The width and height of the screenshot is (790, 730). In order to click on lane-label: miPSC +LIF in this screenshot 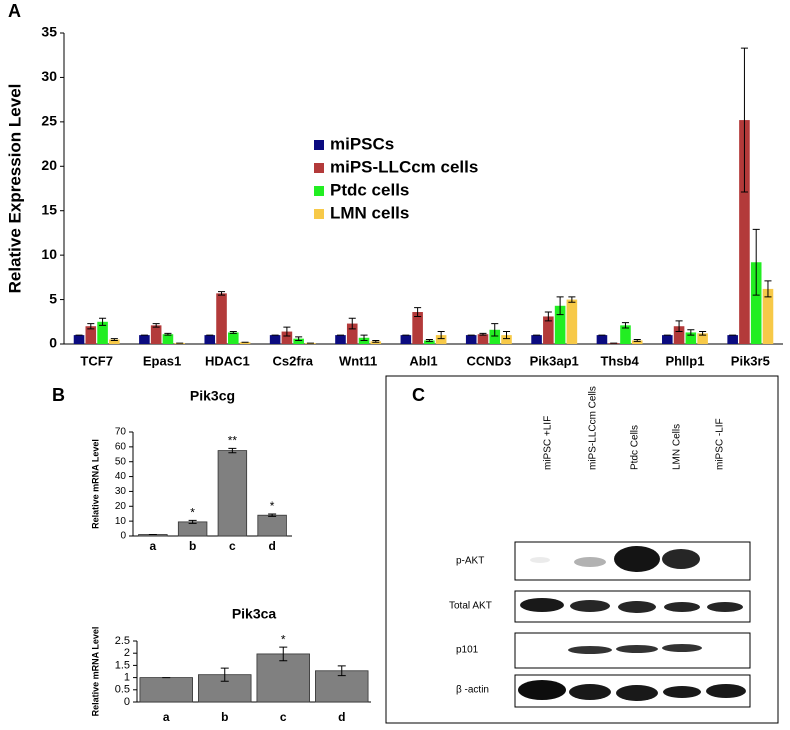, I will do `click(548, 443)`.